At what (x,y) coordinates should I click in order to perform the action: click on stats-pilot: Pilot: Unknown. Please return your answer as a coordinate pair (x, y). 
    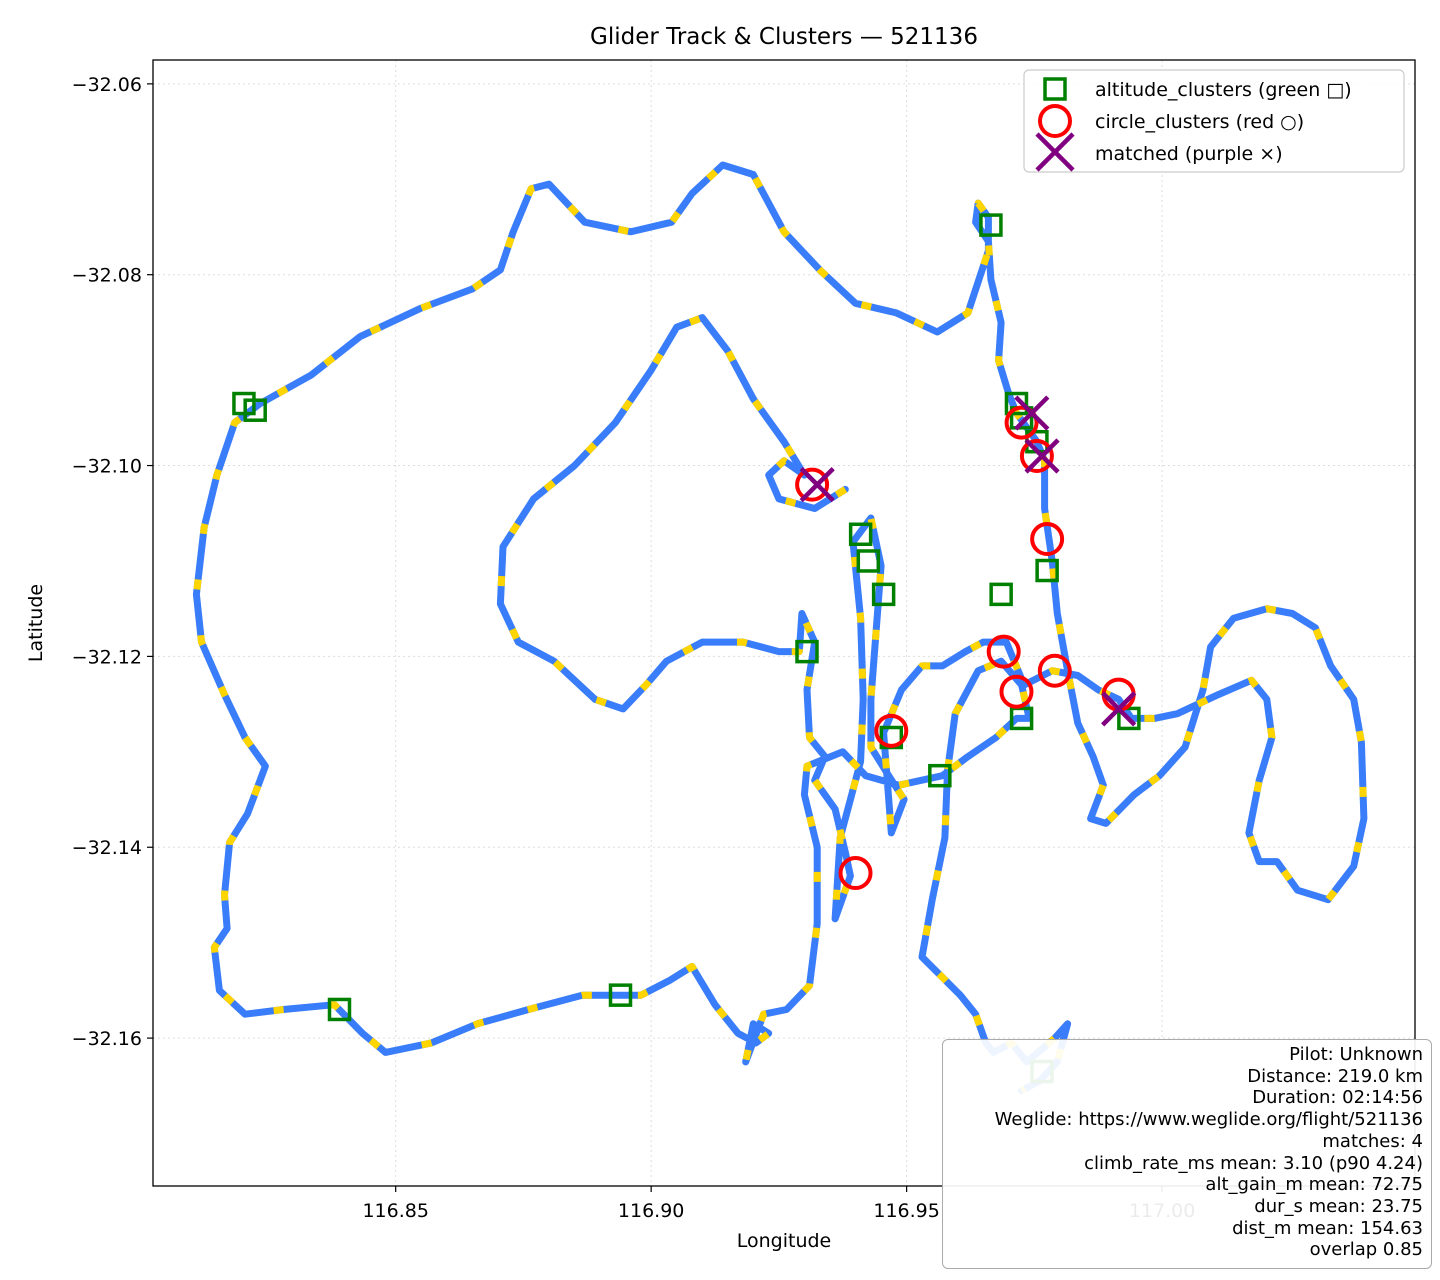
    Looking at the image, I should click on (1356, 1054).